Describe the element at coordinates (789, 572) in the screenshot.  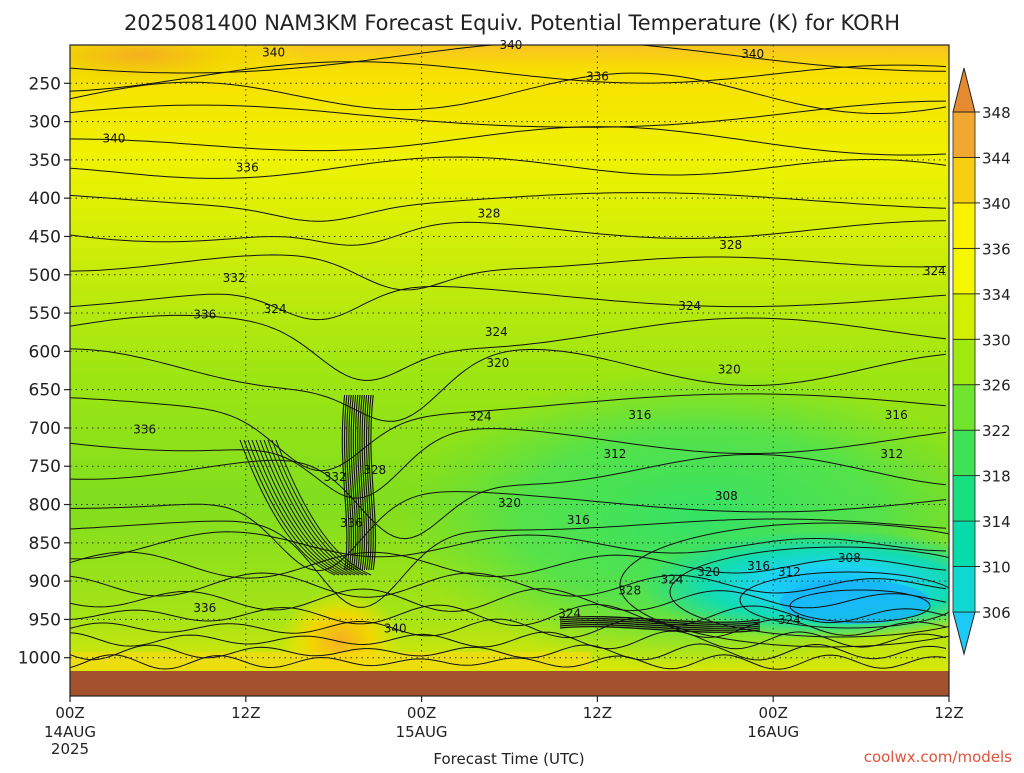
I see `contour-label-text: 312` at that location.